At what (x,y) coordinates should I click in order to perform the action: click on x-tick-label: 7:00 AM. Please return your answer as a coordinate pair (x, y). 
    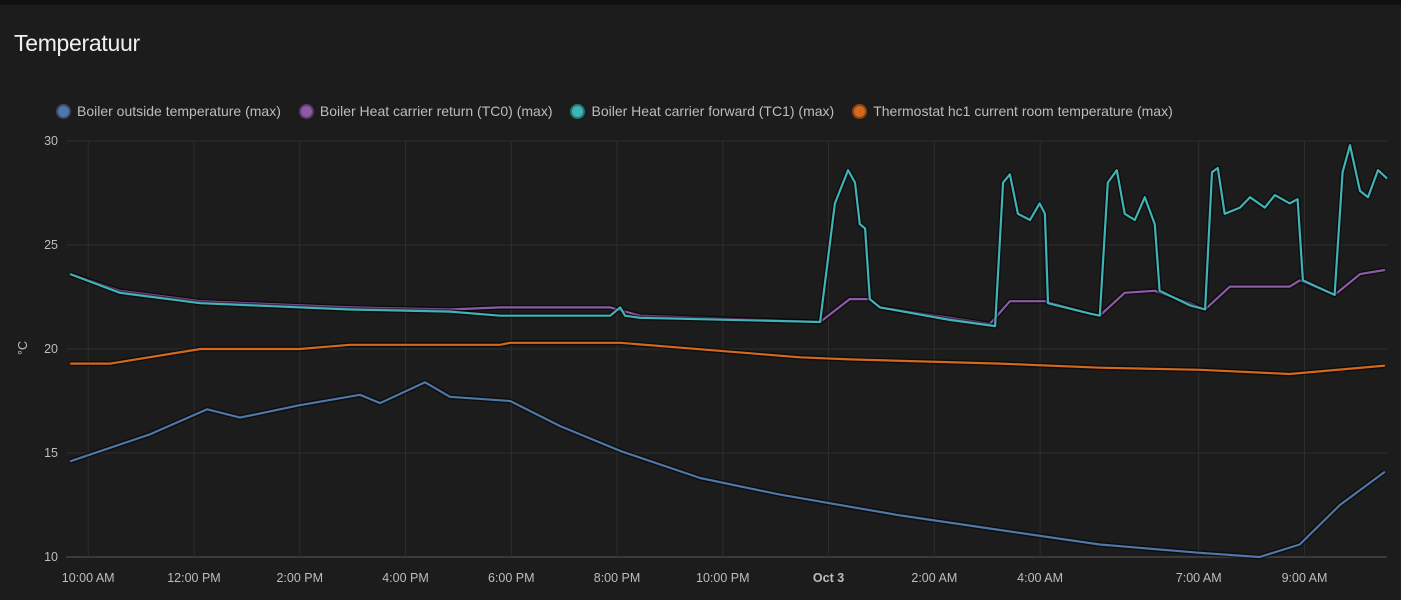
    Looking at the image, I should click on (1199, 578).